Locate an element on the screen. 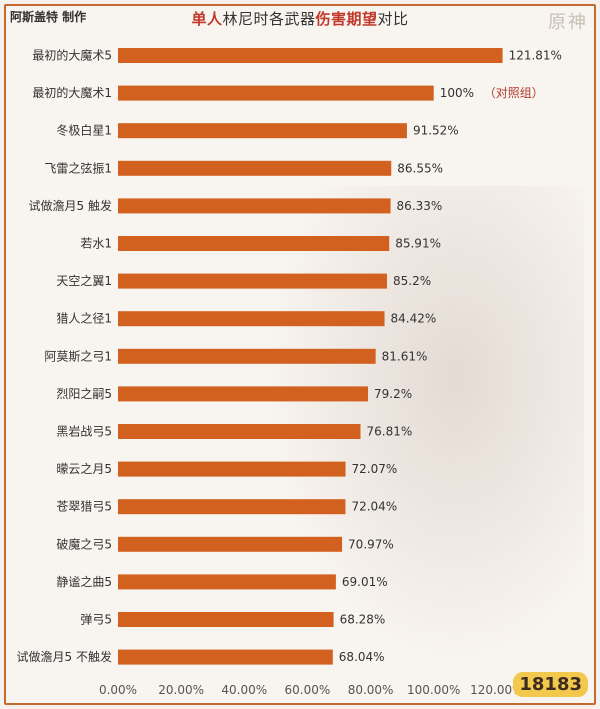 Image resolution: width=600 pixels, height=709 pixels. value-label: 84.42% is located at coordinates (414, 319).